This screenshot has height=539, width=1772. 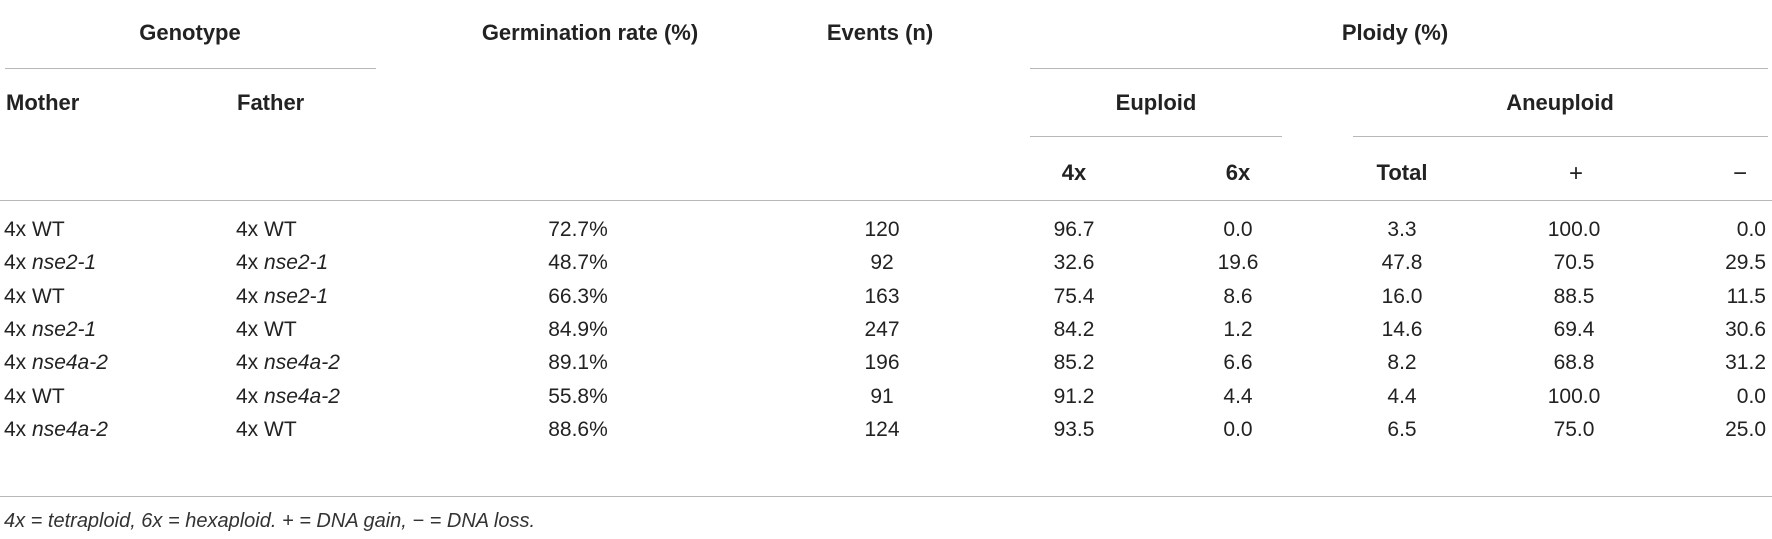 I want to click on cell-germination-rate: 88.6%, so click(x=578, y=429).